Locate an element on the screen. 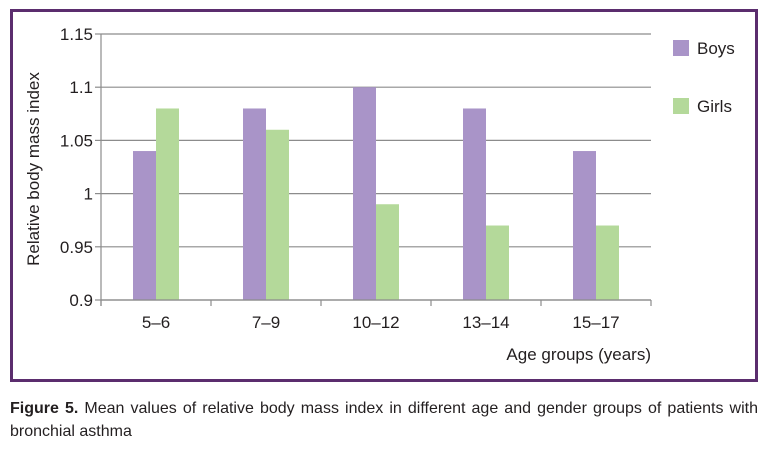 The image size is (768, 456). x-axis-label: Age groups (years) is located at coordinates (578, 354).